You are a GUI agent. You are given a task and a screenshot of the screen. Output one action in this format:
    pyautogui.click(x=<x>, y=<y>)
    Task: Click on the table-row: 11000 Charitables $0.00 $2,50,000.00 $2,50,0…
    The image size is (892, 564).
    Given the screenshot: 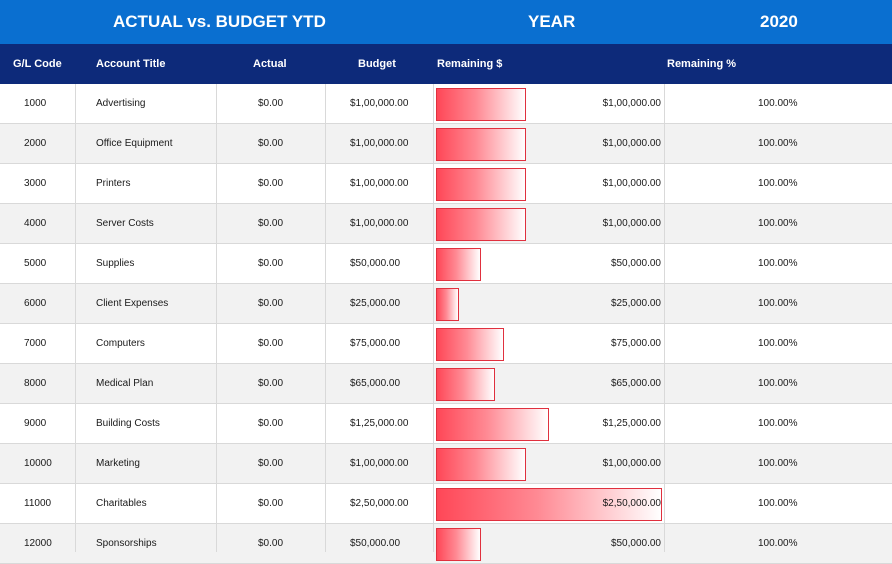 What is the action you would take?
    pyautogui.click(x=446, y=504)
    